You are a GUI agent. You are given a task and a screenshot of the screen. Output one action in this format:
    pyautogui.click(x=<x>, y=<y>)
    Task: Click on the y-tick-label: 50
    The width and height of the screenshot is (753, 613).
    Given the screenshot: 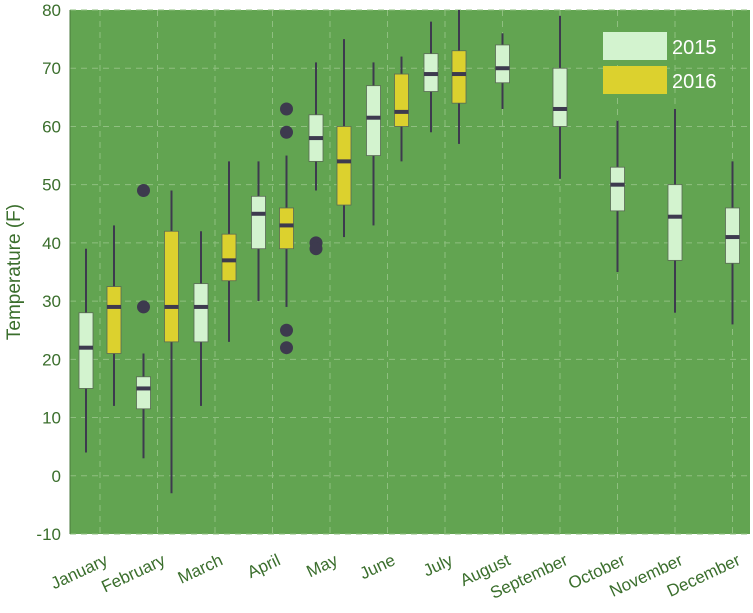 What is the action you would take?
    pyautogui.click(x=51, y=185)
    